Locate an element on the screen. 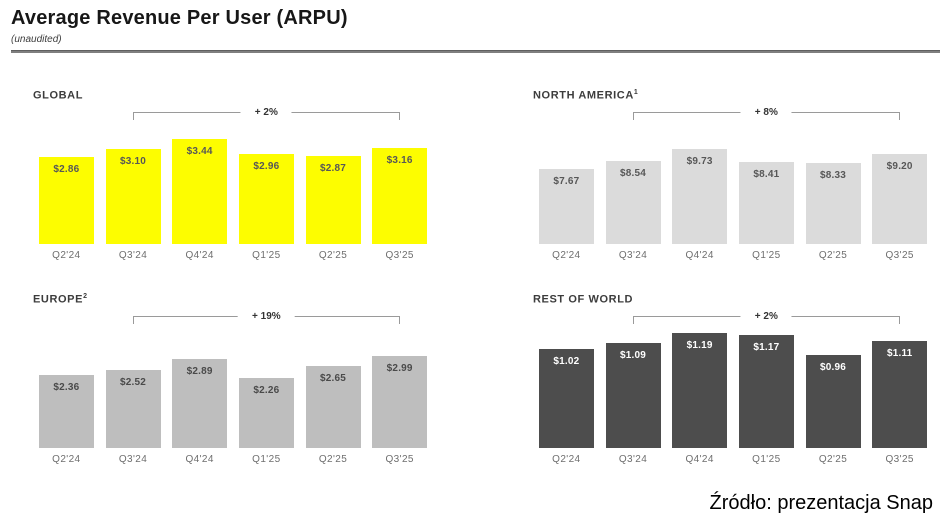  bar-column: $0.96 is located at coordinates (833, 401).